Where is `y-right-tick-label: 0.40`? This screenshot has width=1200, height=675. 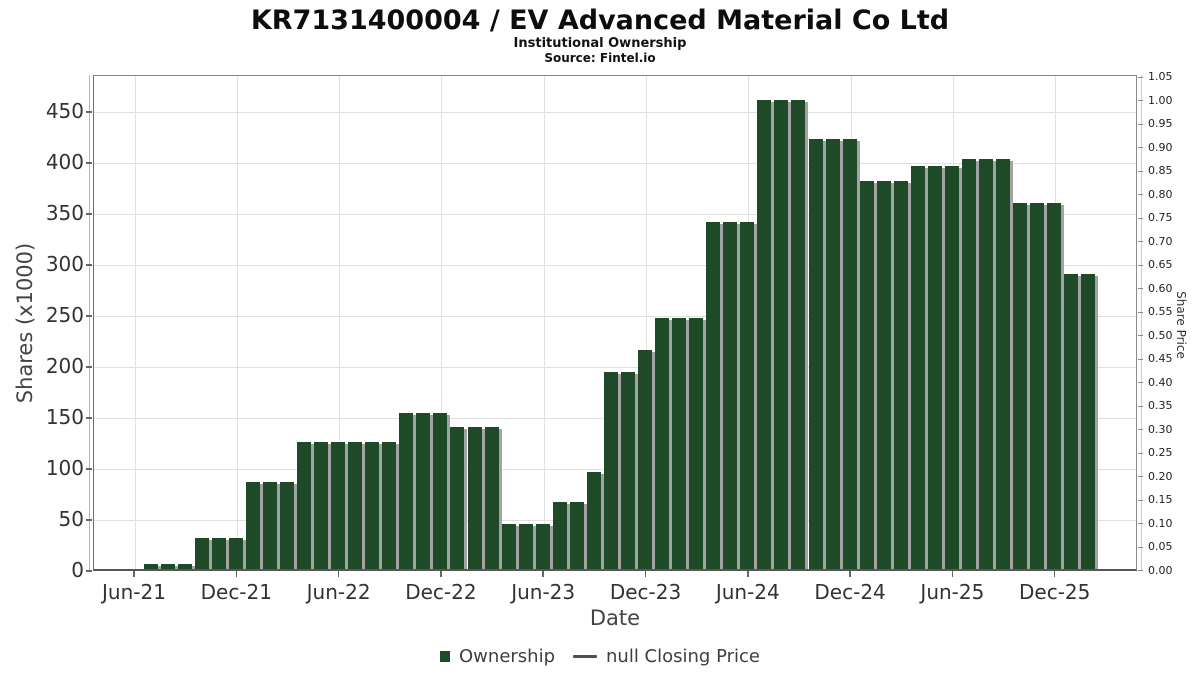 y-right-tick-label: 0.40 is located at coordinates (1160, 382).